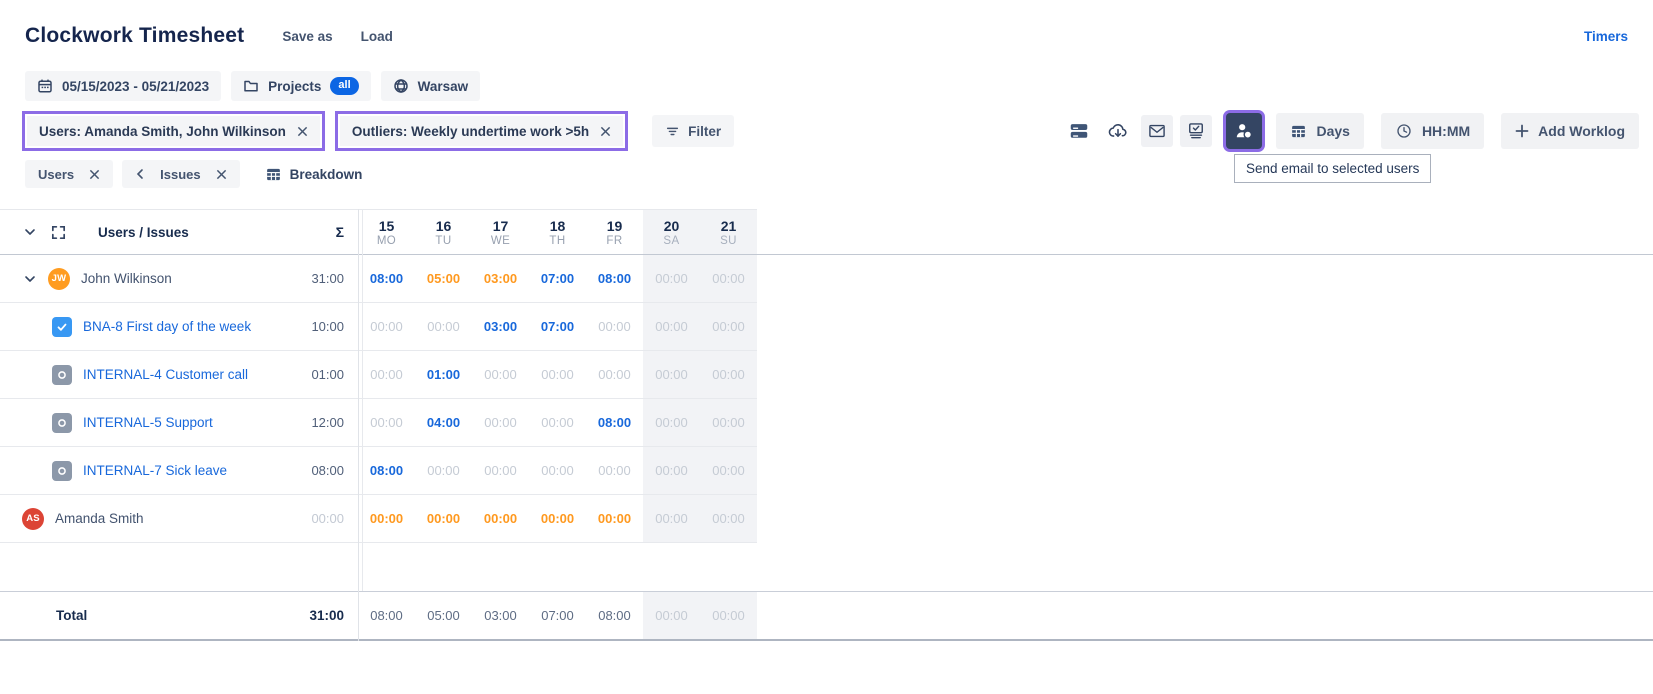  Describe the element at coordinates (307, 36) in the screenshot. I see `save-as-button: Save as` at that location.